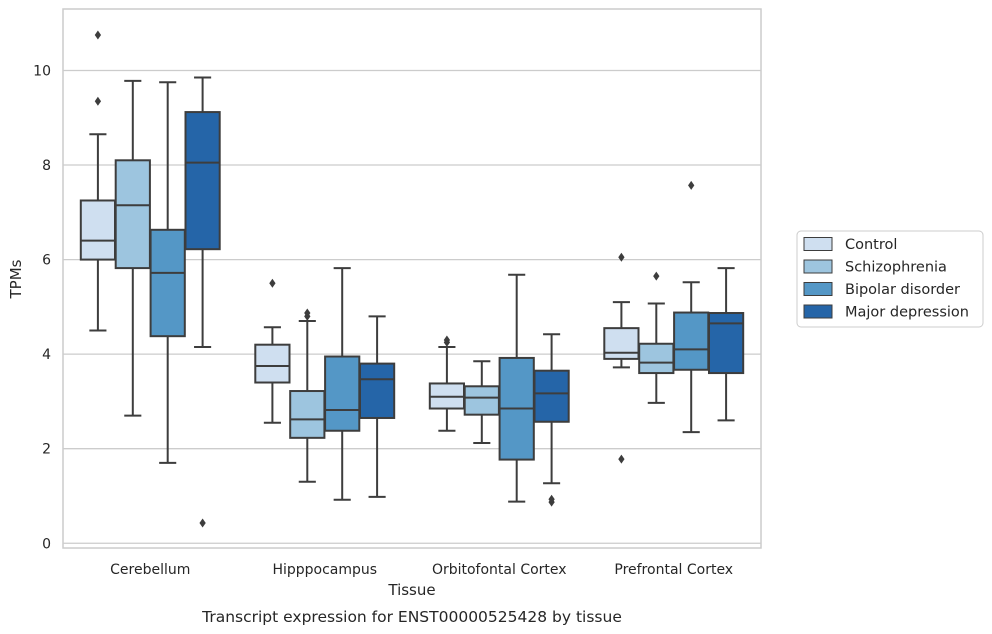 This screenshot has width=992, height=634. I want to click on legend-label: Bipolar disorder, so click(902, 290).